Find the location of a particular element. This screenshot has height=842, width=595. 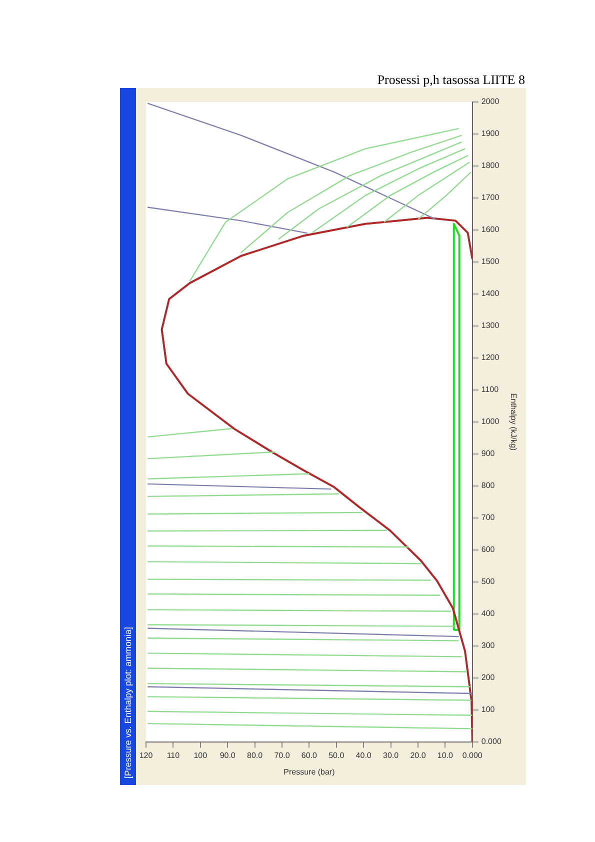

x-tick-label: 90.0 is located at coordinates (228, 755).